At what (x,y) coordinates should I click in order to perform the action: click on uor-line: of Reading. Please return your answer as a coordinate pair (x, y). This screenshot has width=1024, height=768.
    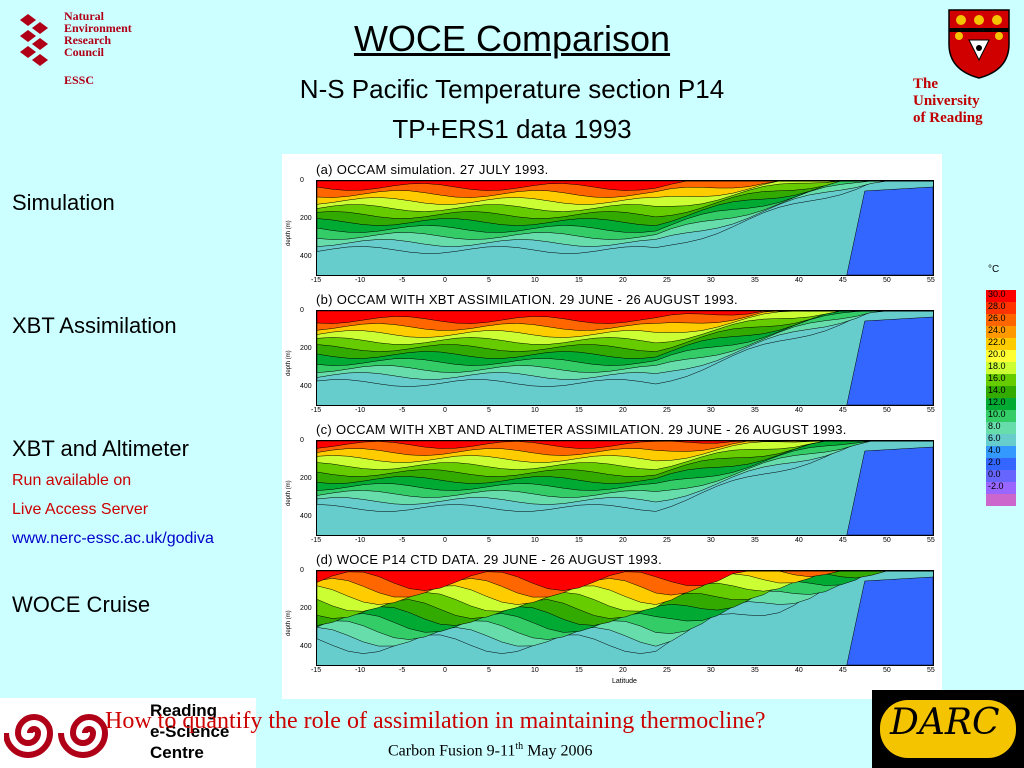
    Looking at the image, I should click on (948, 118).